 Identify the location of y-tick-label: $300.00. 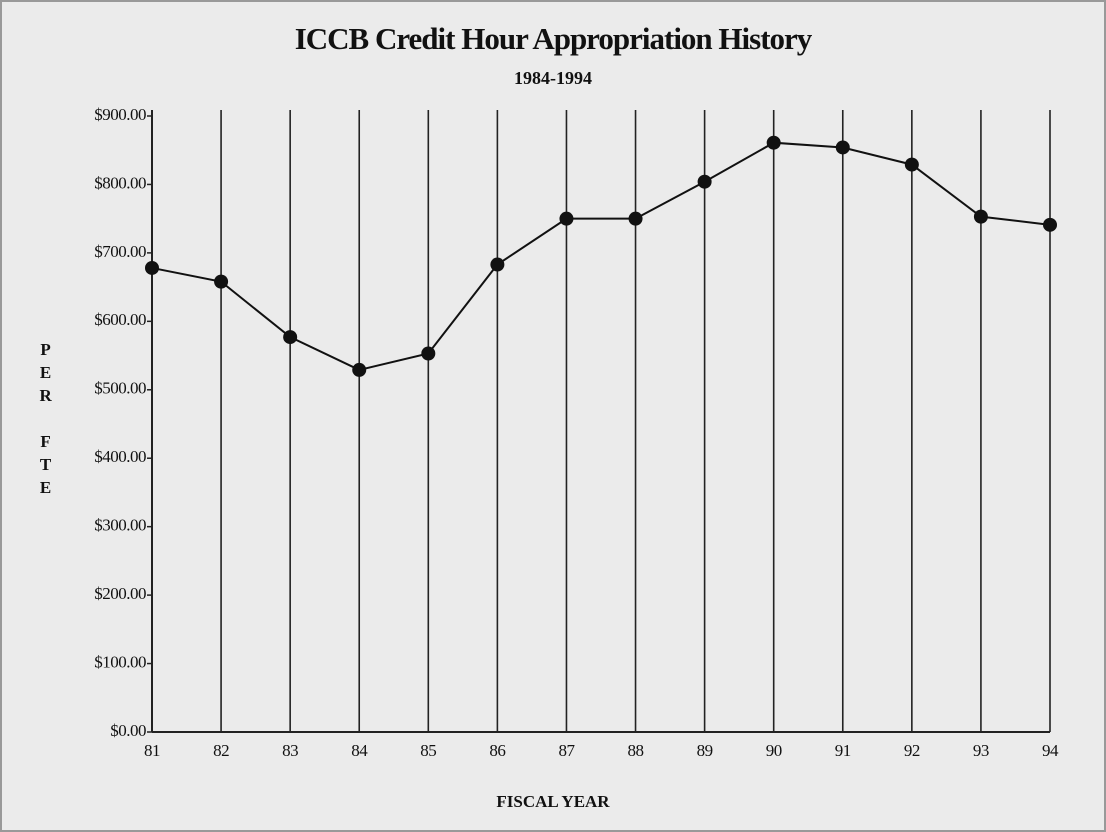
(120, 525).